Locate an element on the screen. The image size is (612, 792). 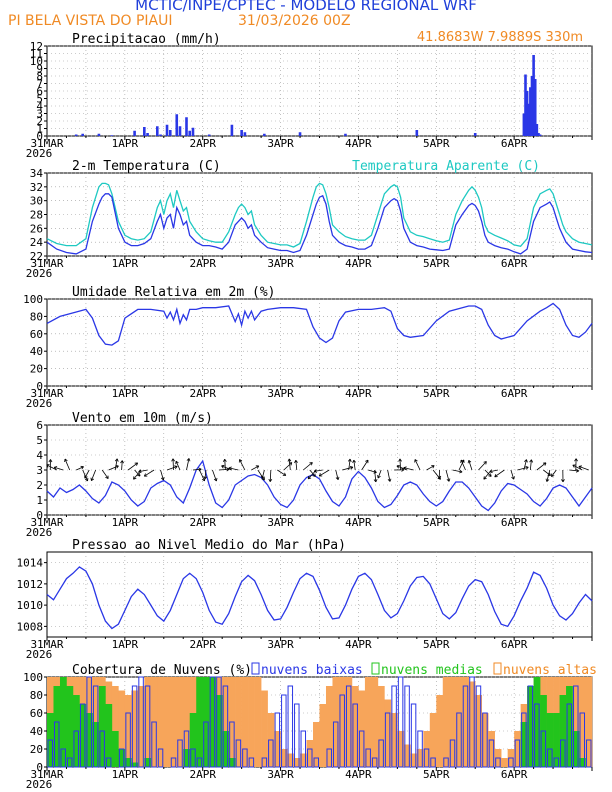
slp-xtick-label: 31MAR is located at coordinates (46, 644).